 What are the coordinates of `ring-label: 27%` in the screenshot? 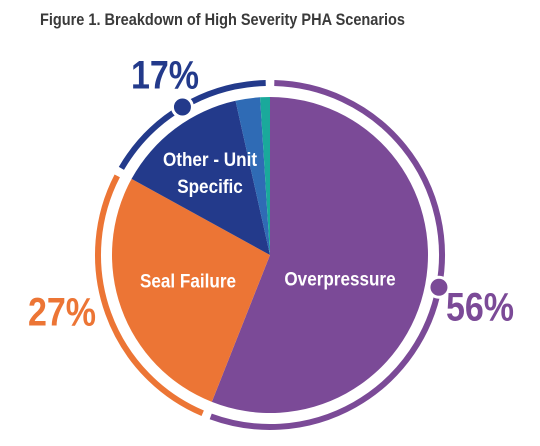 It's located at (62, 311).